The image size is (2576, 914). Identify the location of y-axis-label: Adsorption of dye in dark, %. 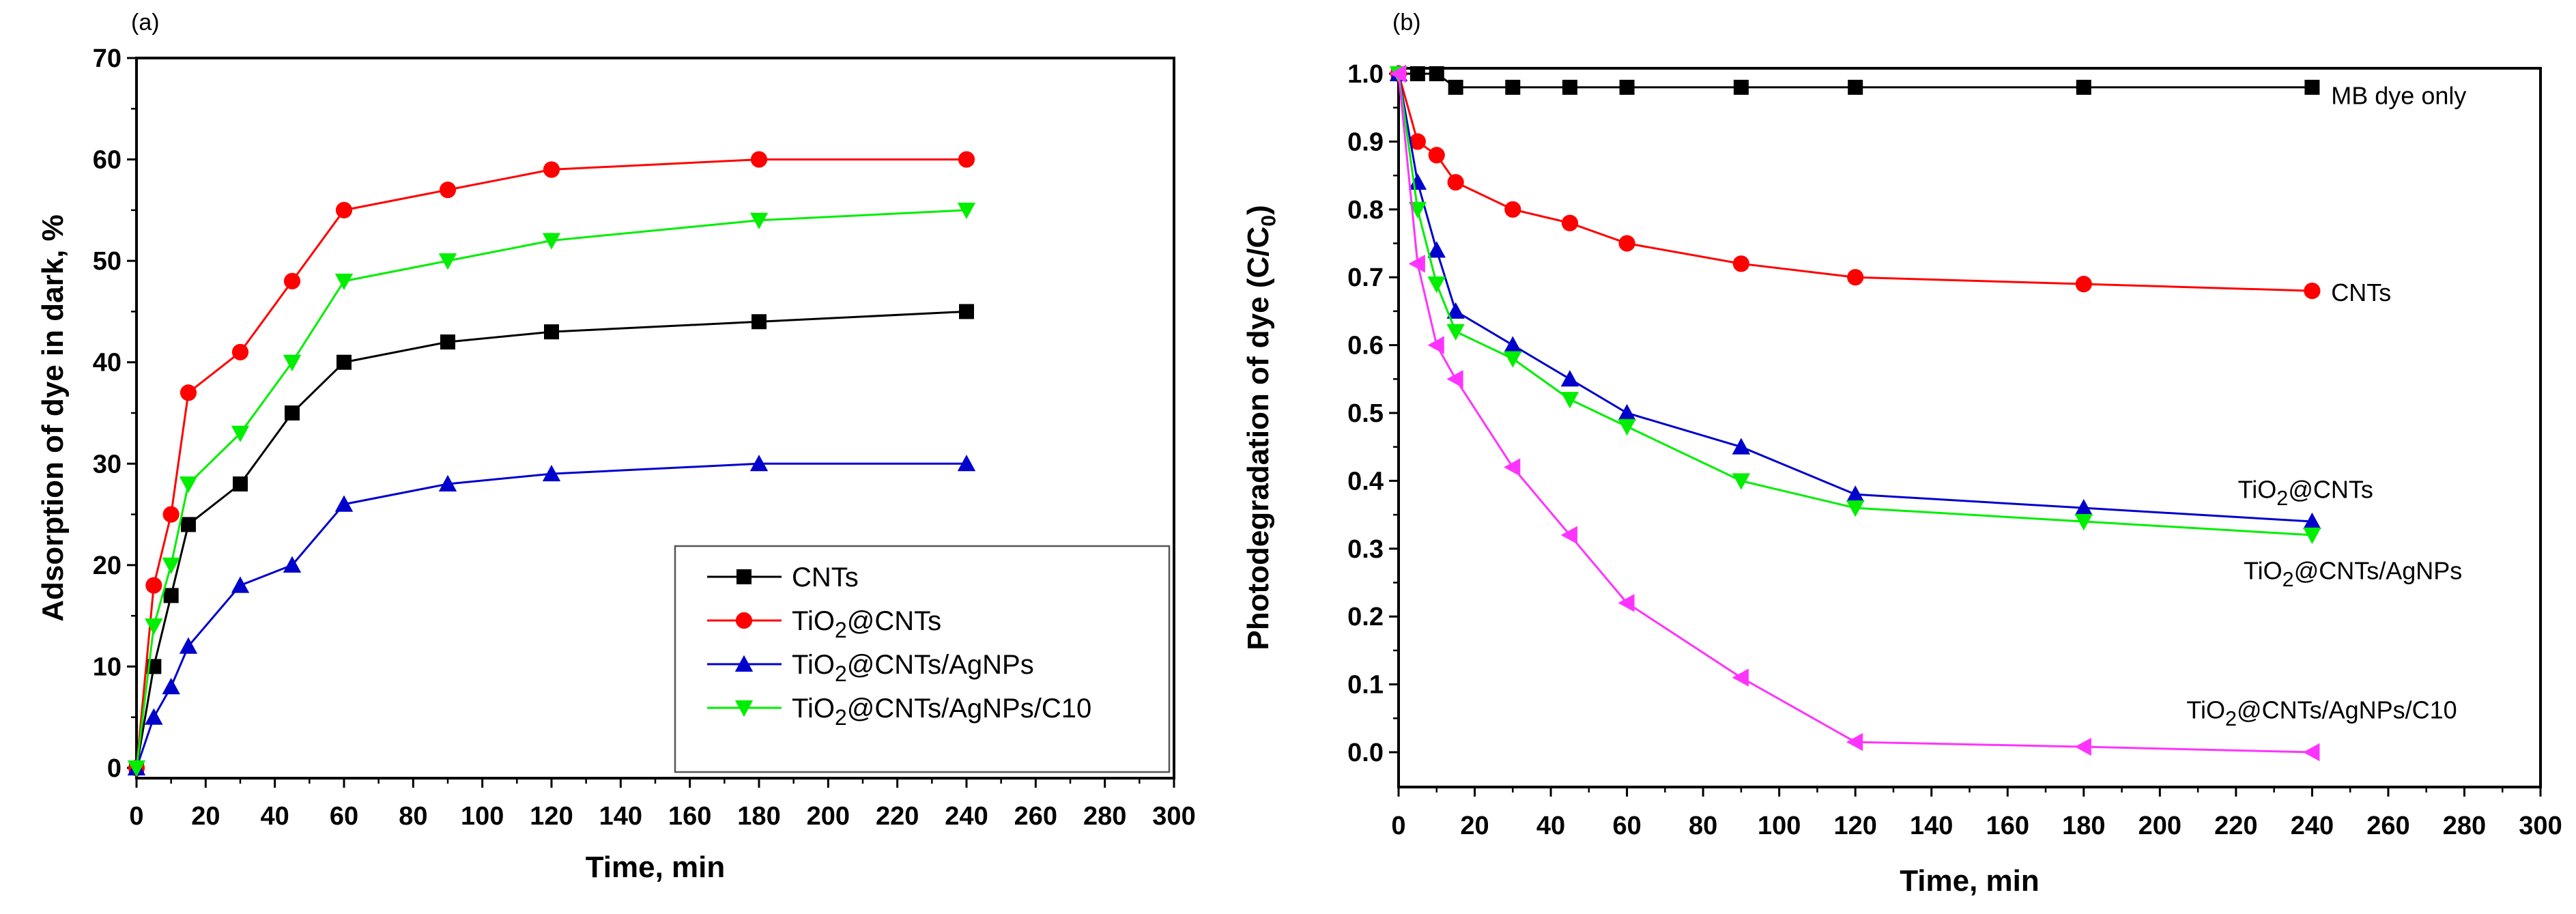
(53, 418).